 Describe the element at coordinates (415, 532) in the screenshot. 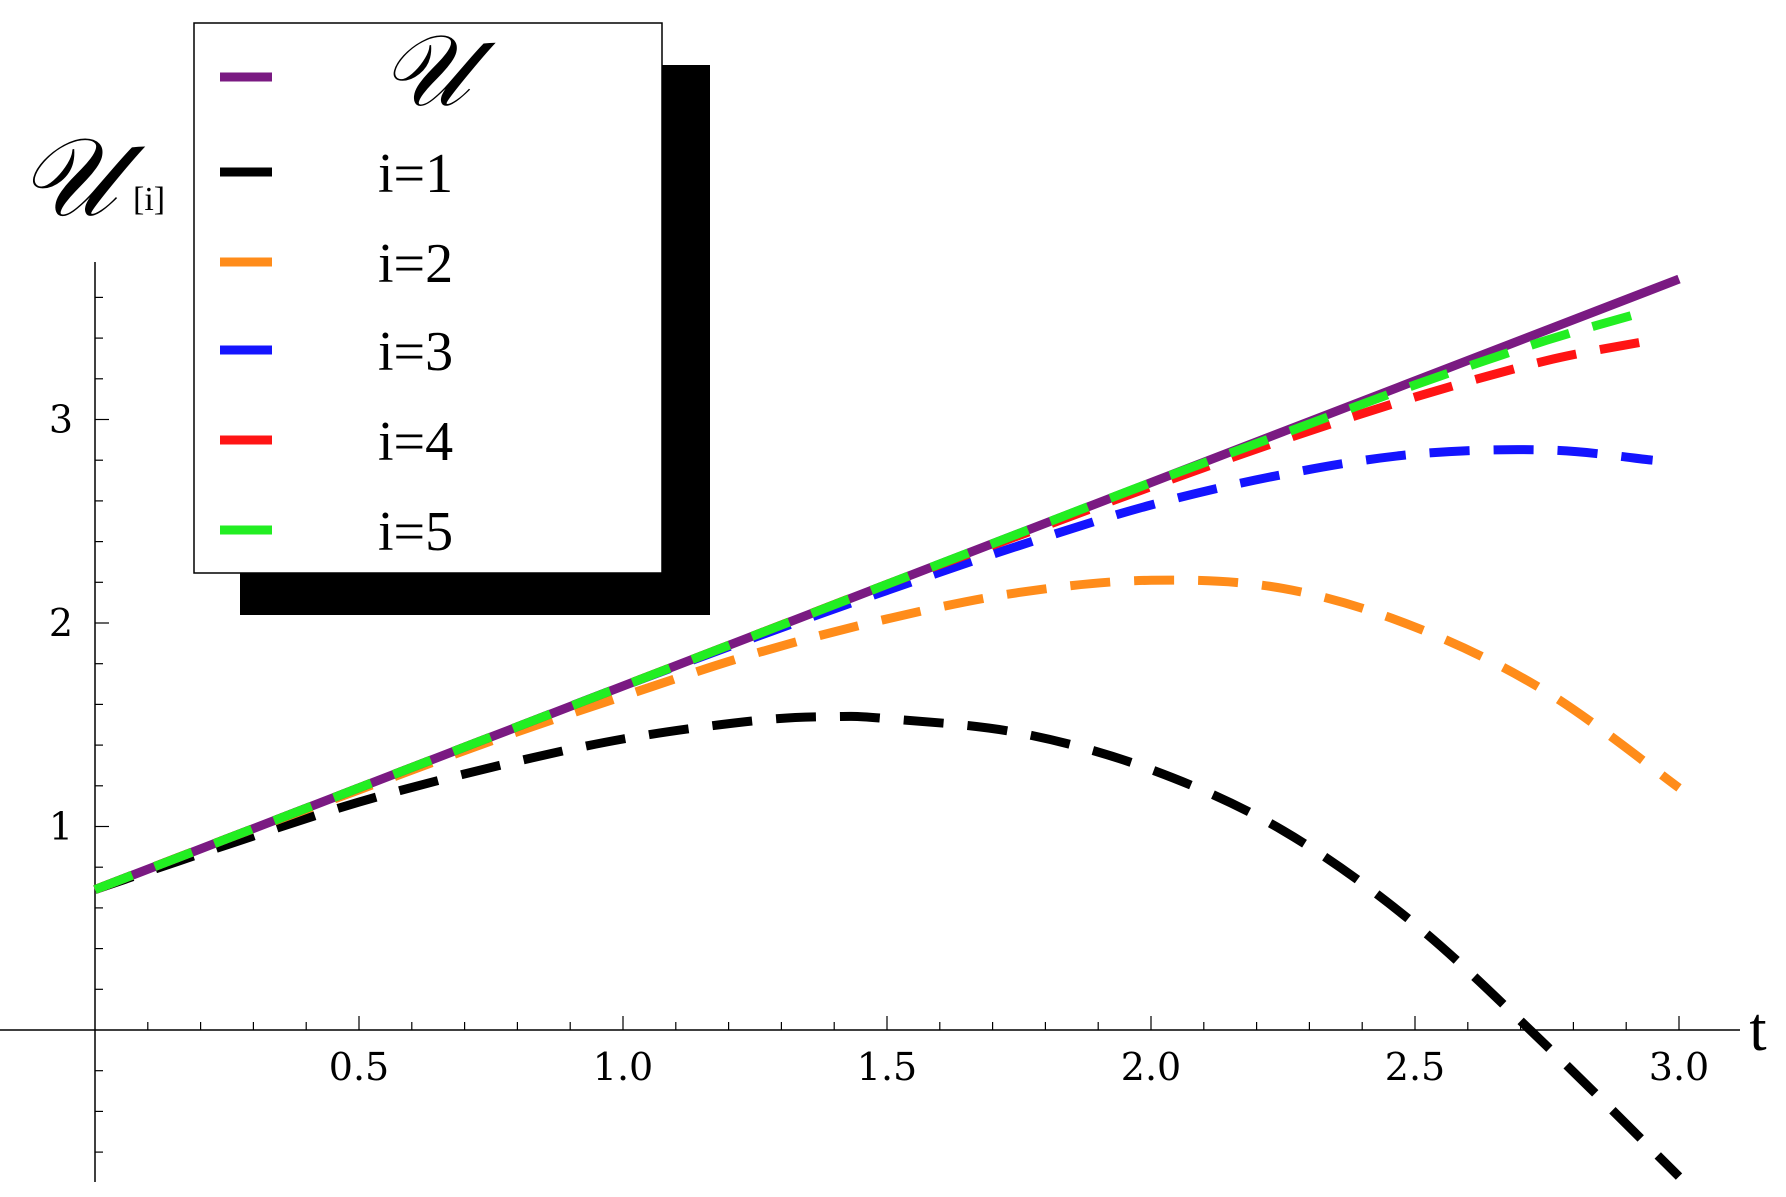

I see `legend-label: i=5` at that location.